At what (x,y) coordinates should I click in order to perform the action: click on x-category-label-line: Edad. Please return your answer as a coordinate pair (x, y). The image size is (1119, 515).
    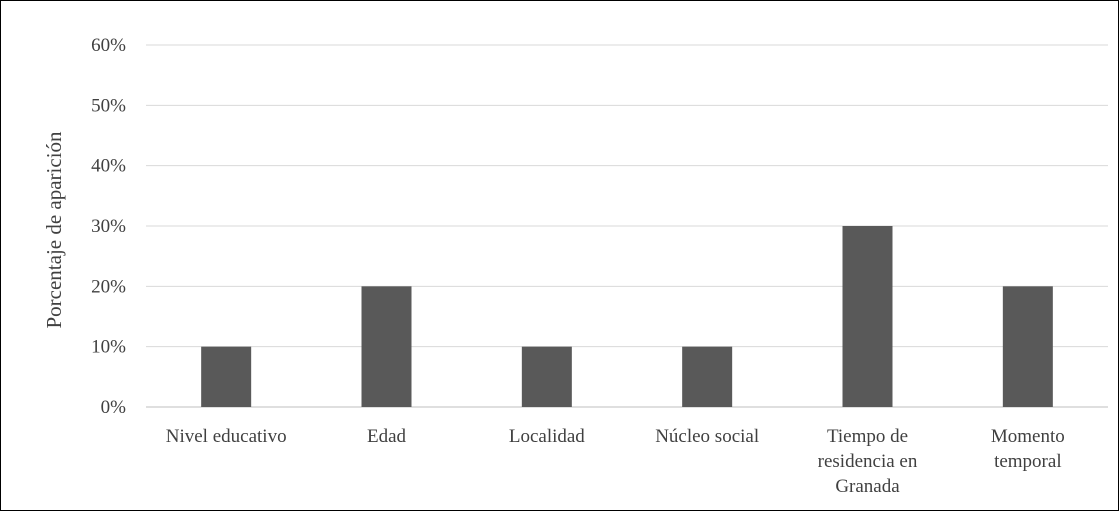
    Looking at the image, I should click on (387, 436).